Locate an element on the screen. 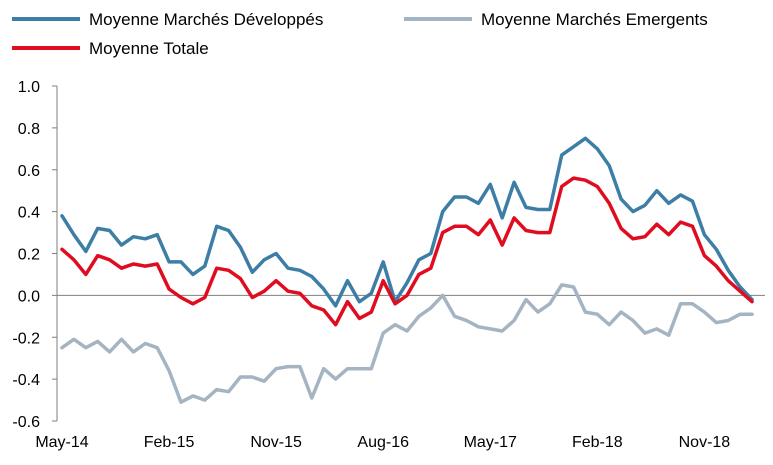 This screenshot has width=773, height=465. y-tick-label: 0.8 is located at coordinates (29, 129).